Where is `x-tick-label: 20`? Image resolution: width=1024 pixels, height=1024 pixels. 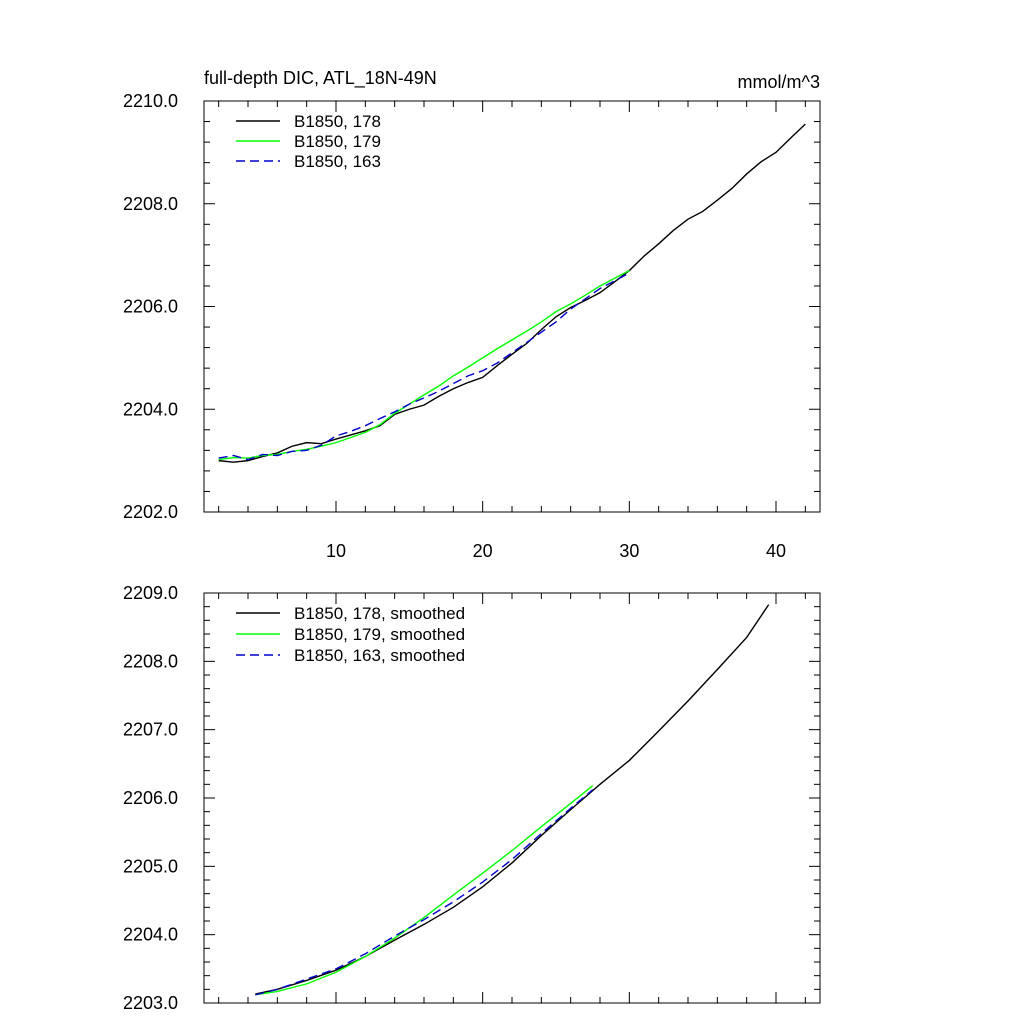 x-tick-label: 20 is located at coordinates (483, 551).